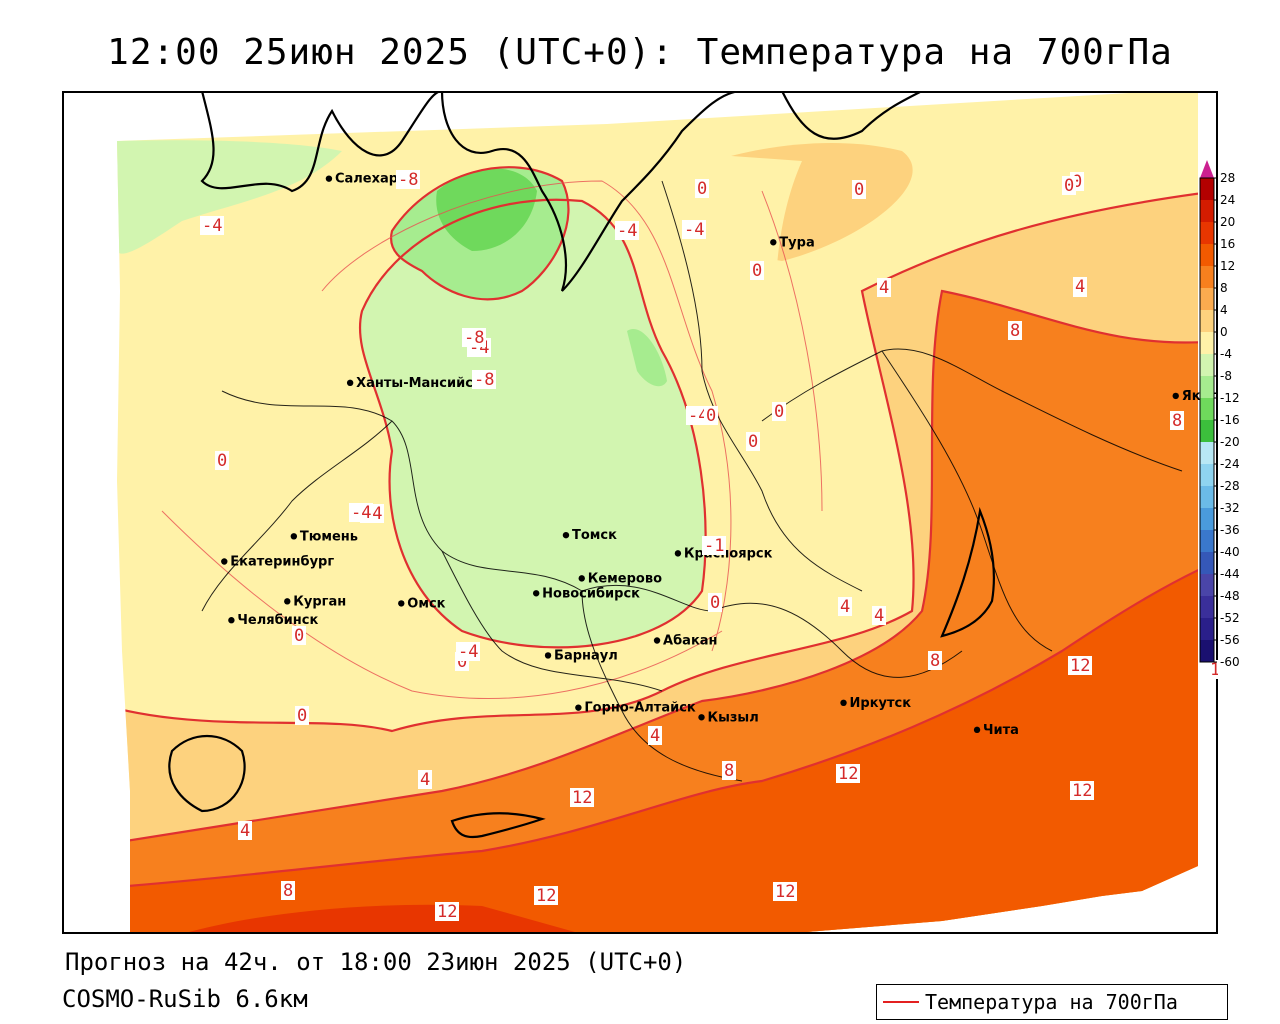 The width and height of the screenshot is (1280, 1024). What do you see at coordinates (277, 620) in the screenshot?
I see `city-label: Челябинск` at bounding box center [277, 620].